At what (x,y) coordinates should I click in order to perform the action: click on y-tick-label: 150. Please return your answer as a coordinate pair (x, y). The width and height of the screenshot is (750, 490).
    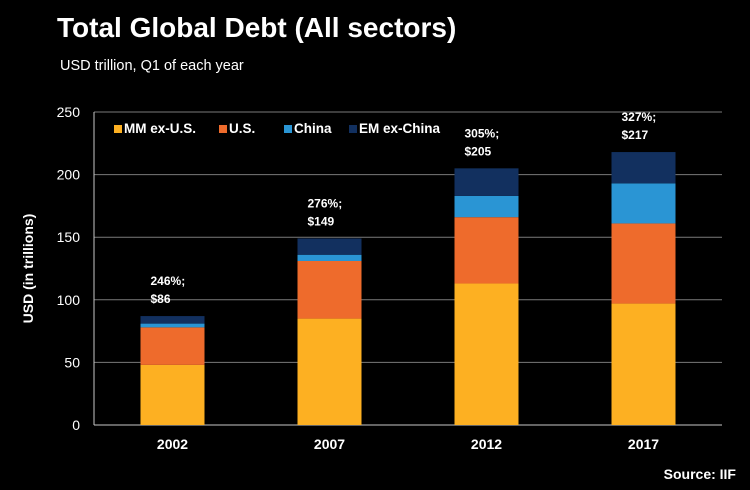
    Looking at the image, I should click on (69, 237).